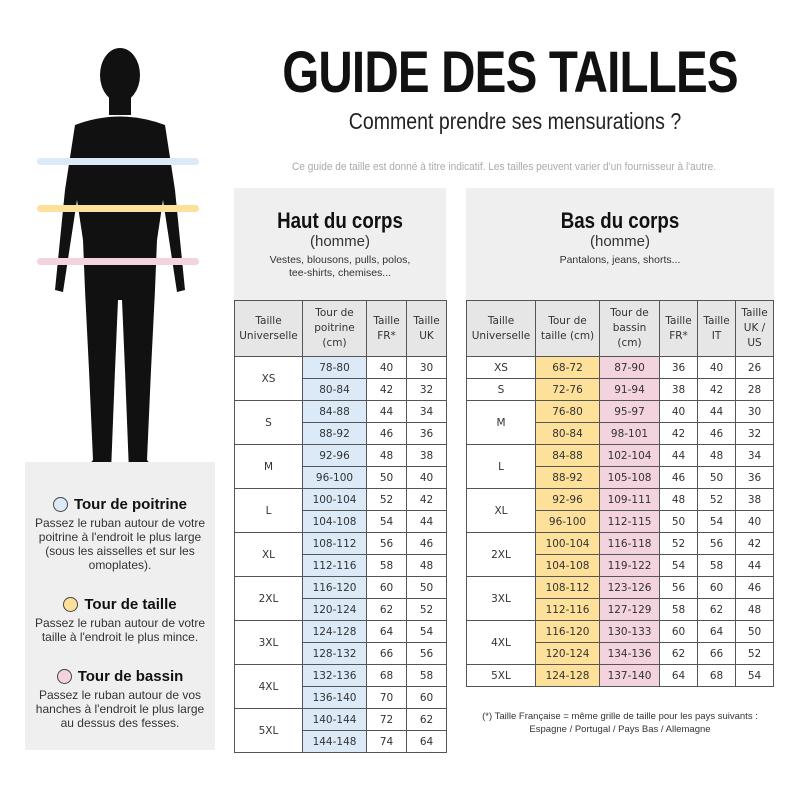  I want to click on value-cell: 76-80, so click(567, 411).